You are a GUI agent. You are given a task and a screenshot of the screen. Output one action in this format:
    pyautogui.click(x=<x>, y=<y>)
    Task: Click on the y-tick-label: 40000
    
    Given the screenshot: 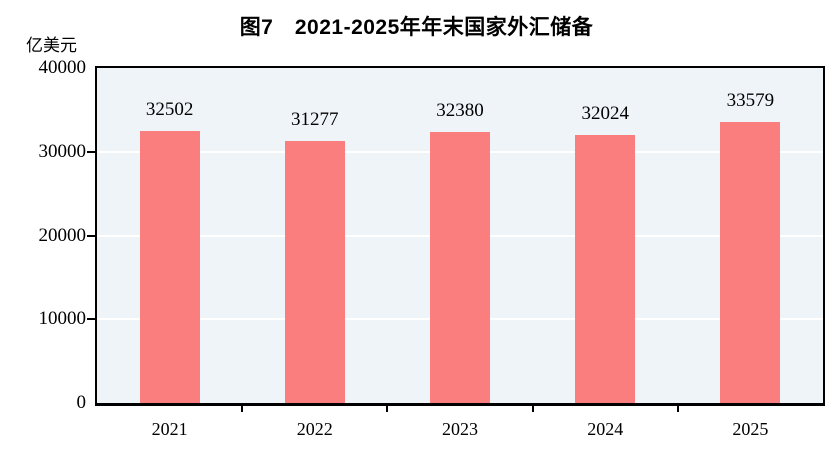 What is the action you would take?
    pyautogui.click(x=62, y=67)
    